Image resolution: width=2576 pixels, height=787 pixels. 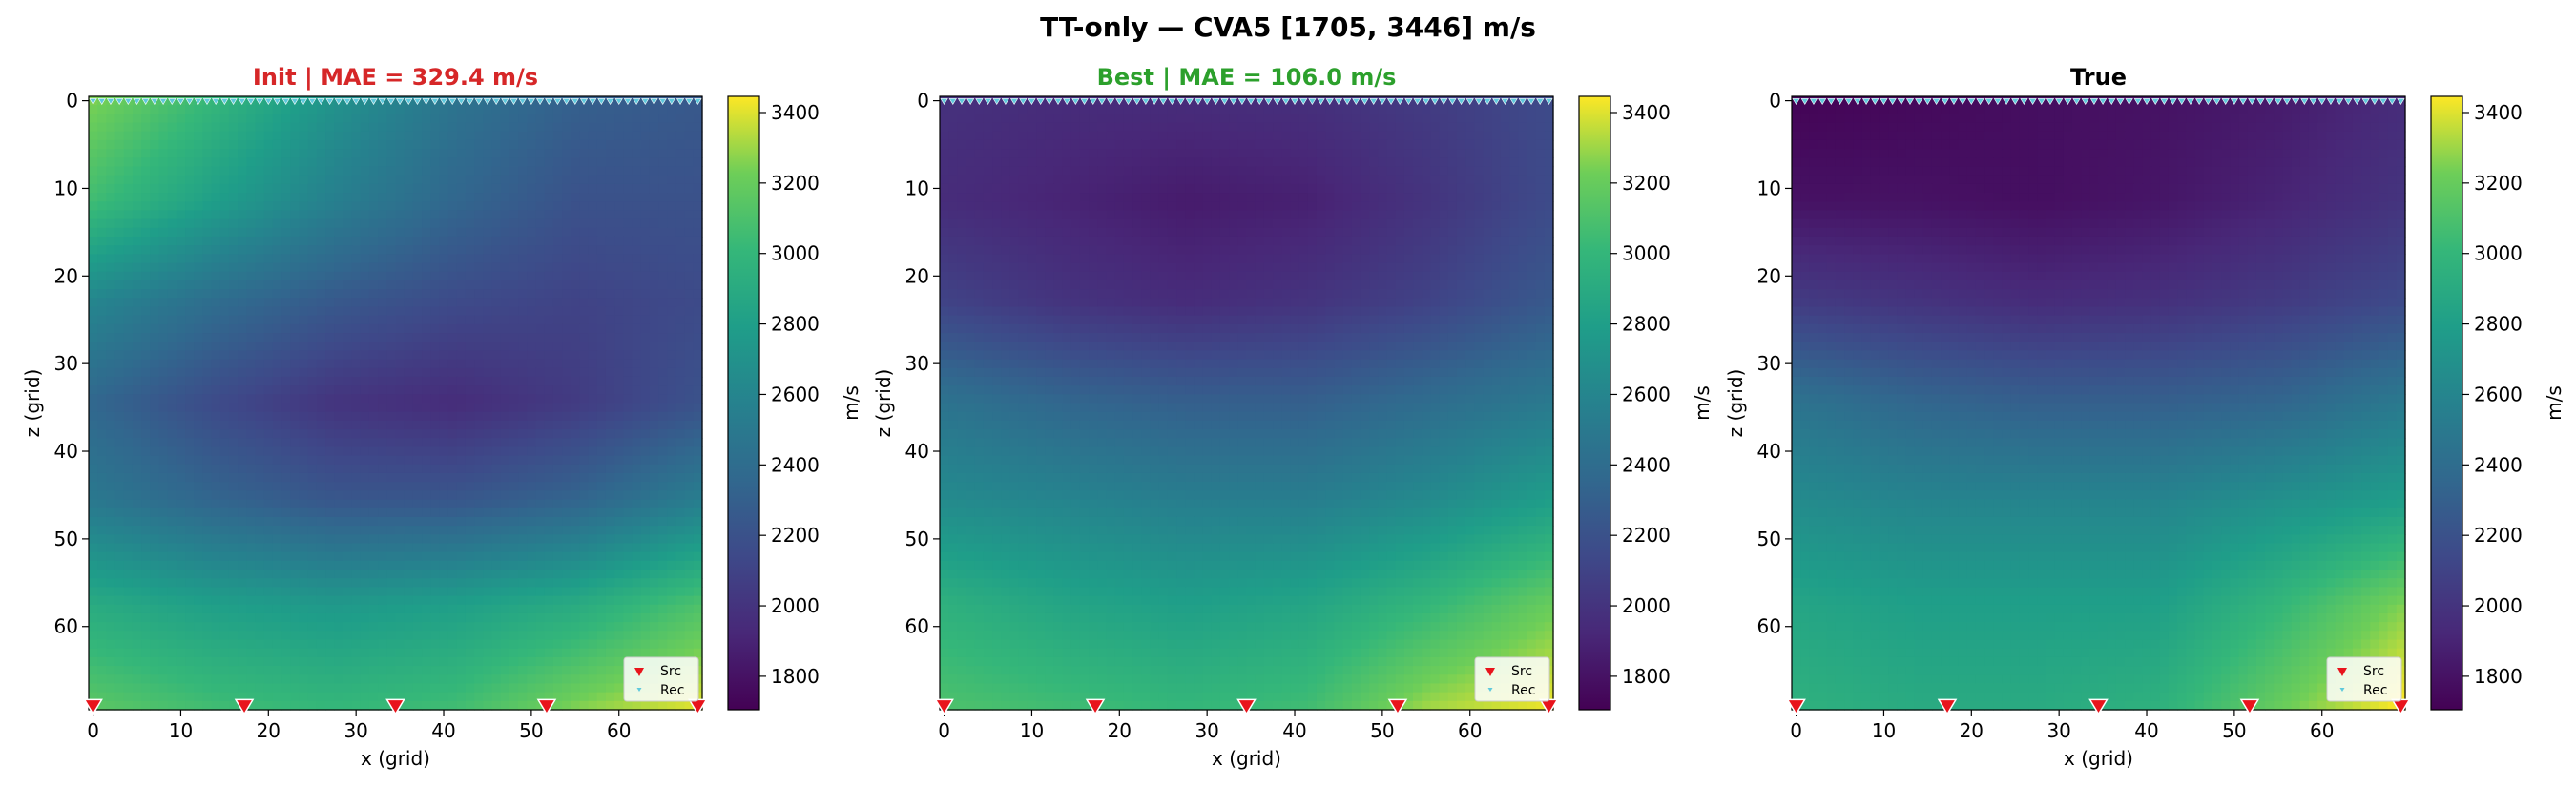 What do you see at coordinates (1769, 363) in the screenshot?
I see `z-tick-label: 30` at bounding box center [1769, 363].